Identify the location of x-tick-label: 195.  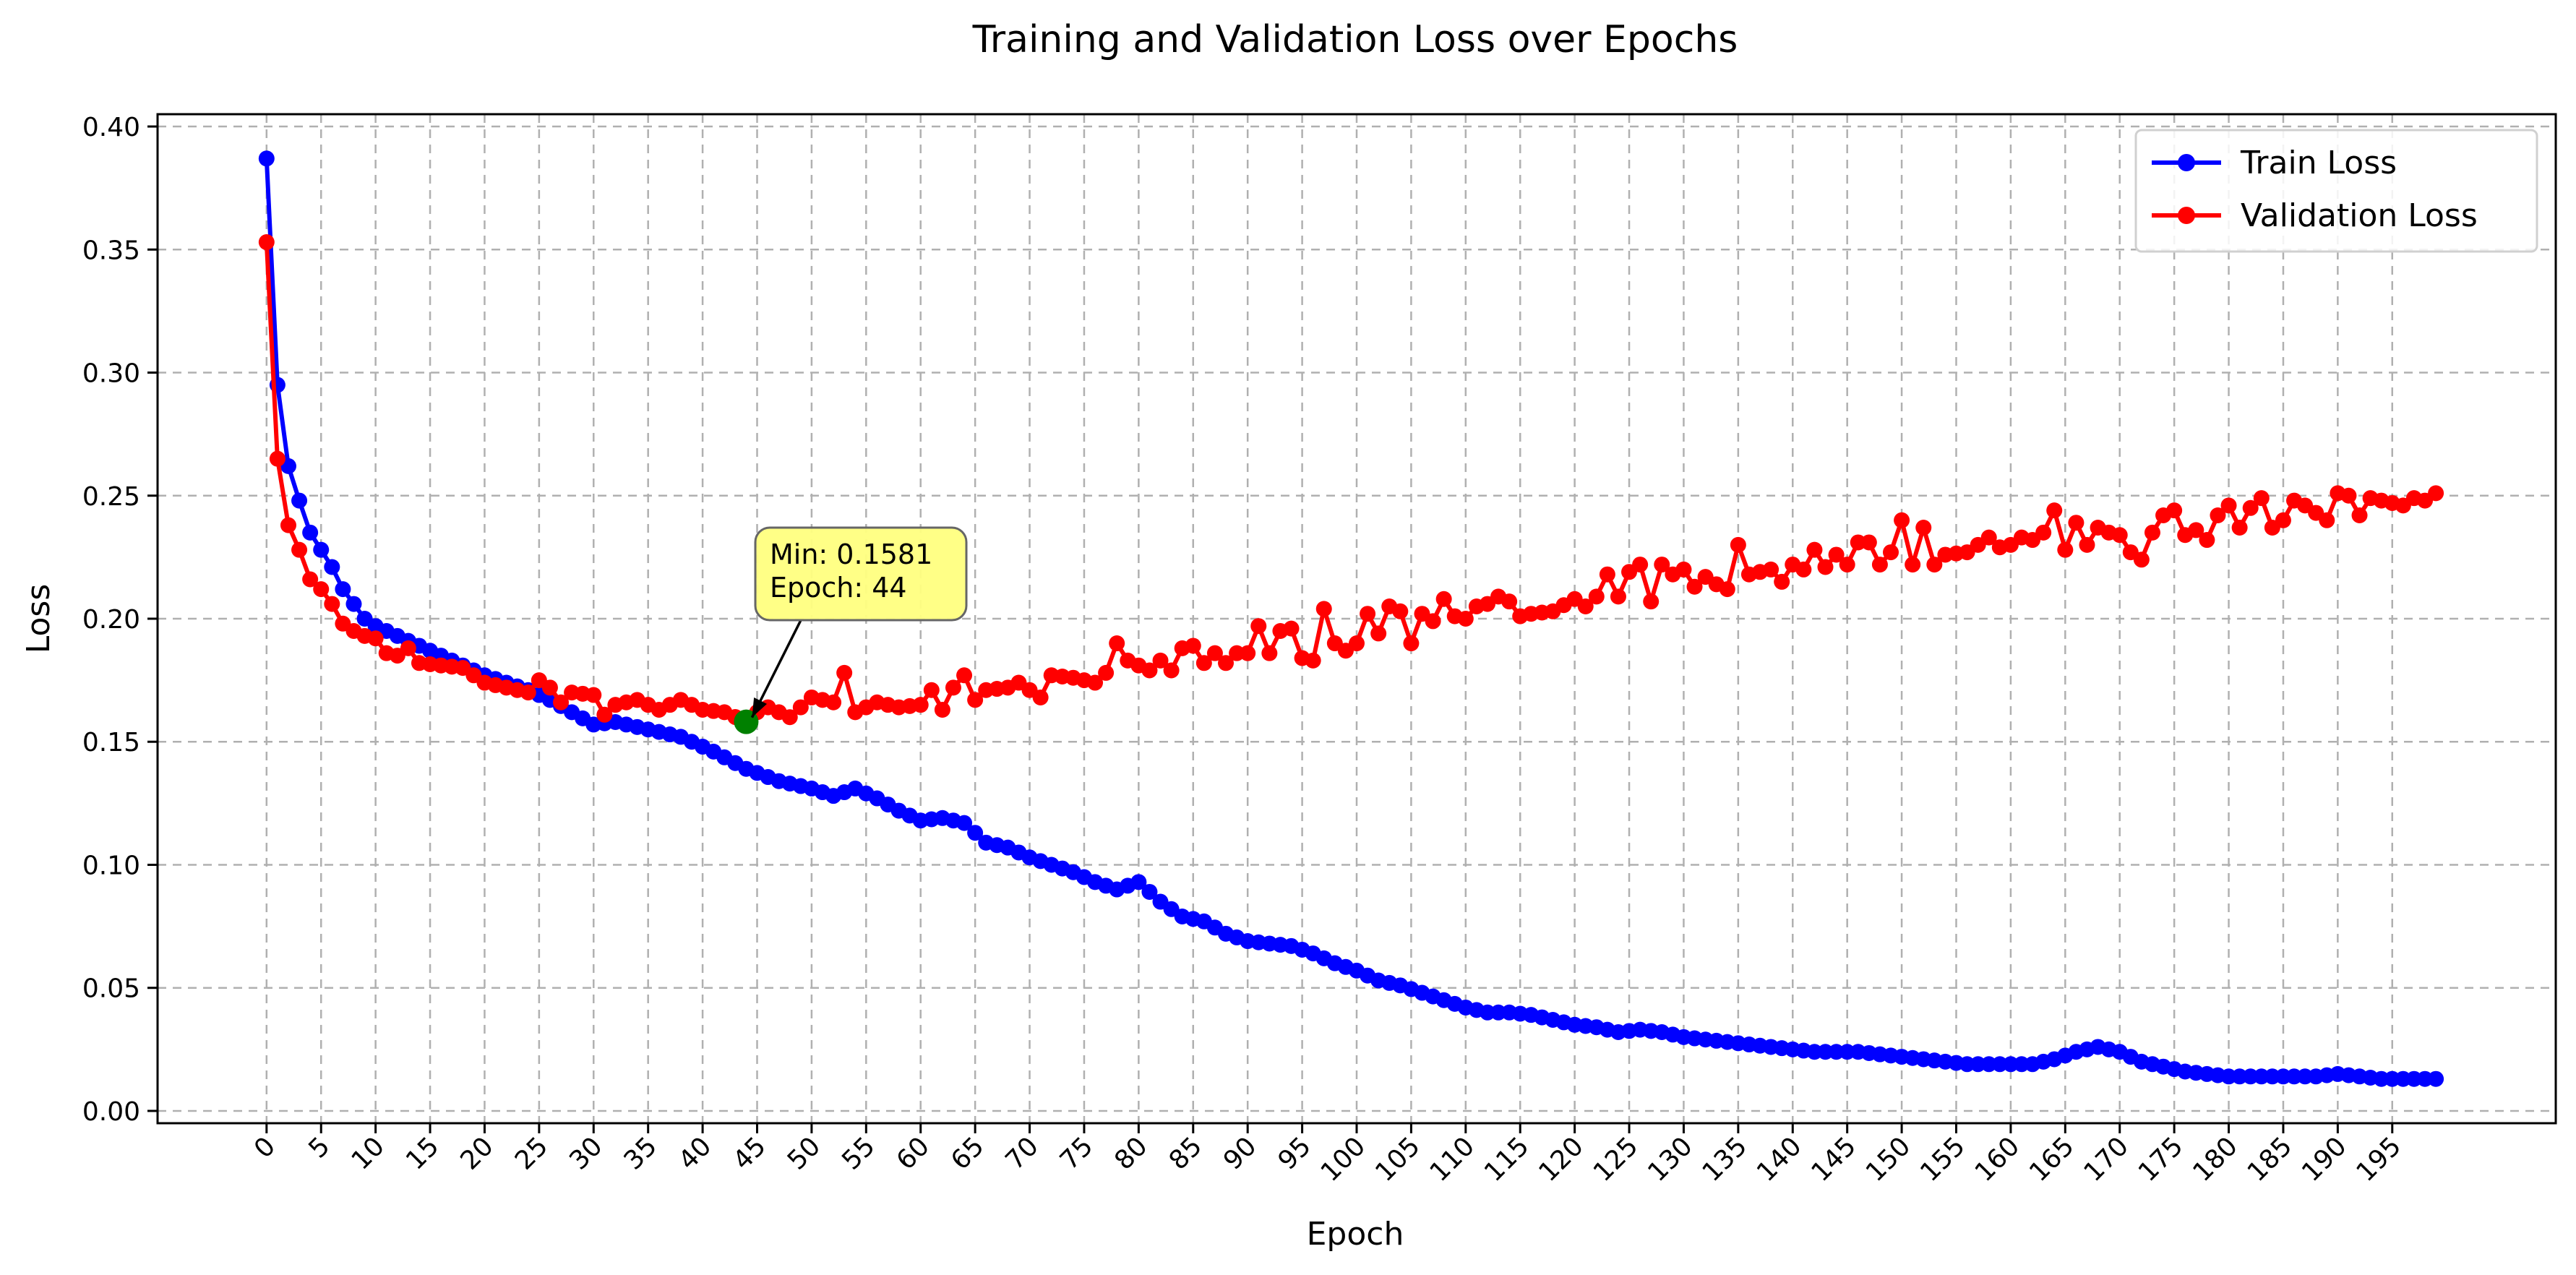
(2380, 1159).